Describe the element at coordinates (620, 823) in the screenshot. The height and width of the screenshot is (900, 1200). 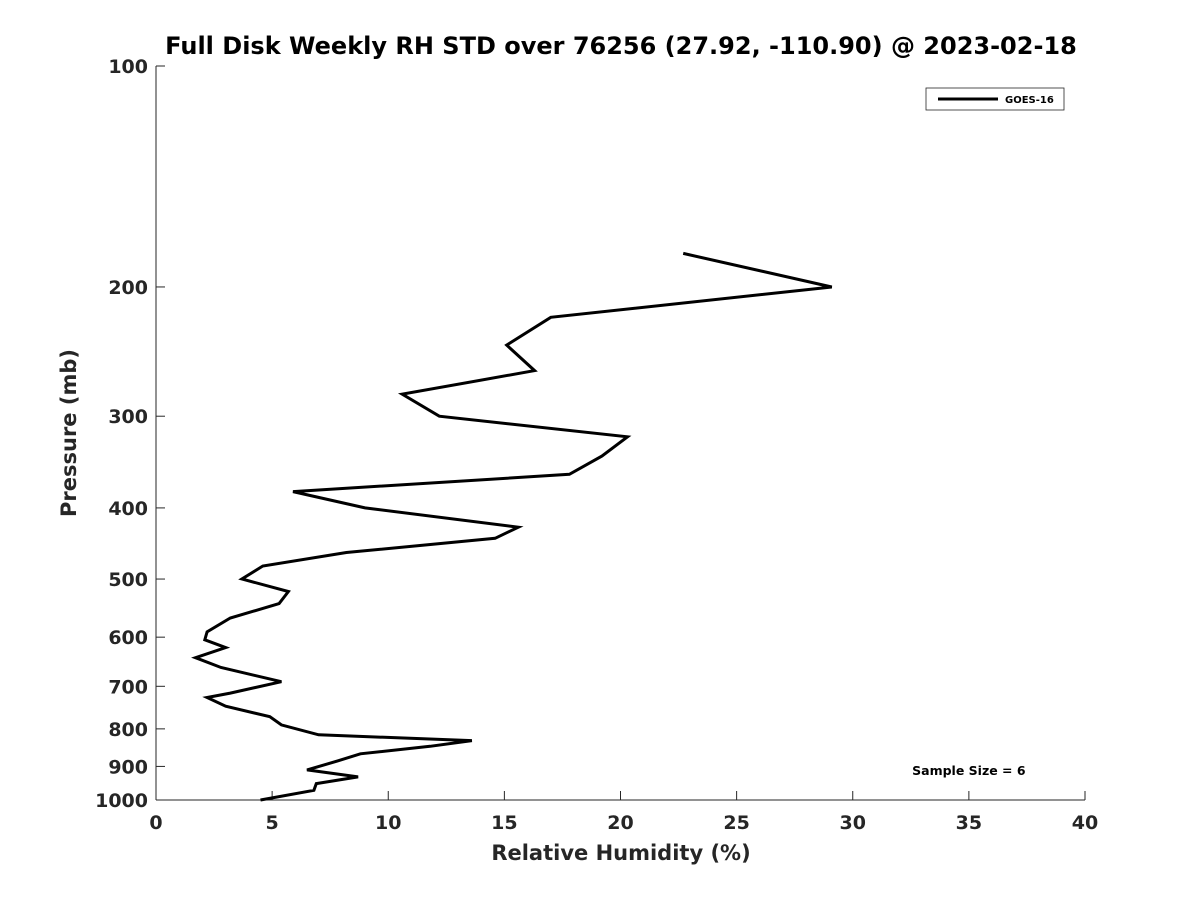
I see `x-tick-label: 20` at that location.